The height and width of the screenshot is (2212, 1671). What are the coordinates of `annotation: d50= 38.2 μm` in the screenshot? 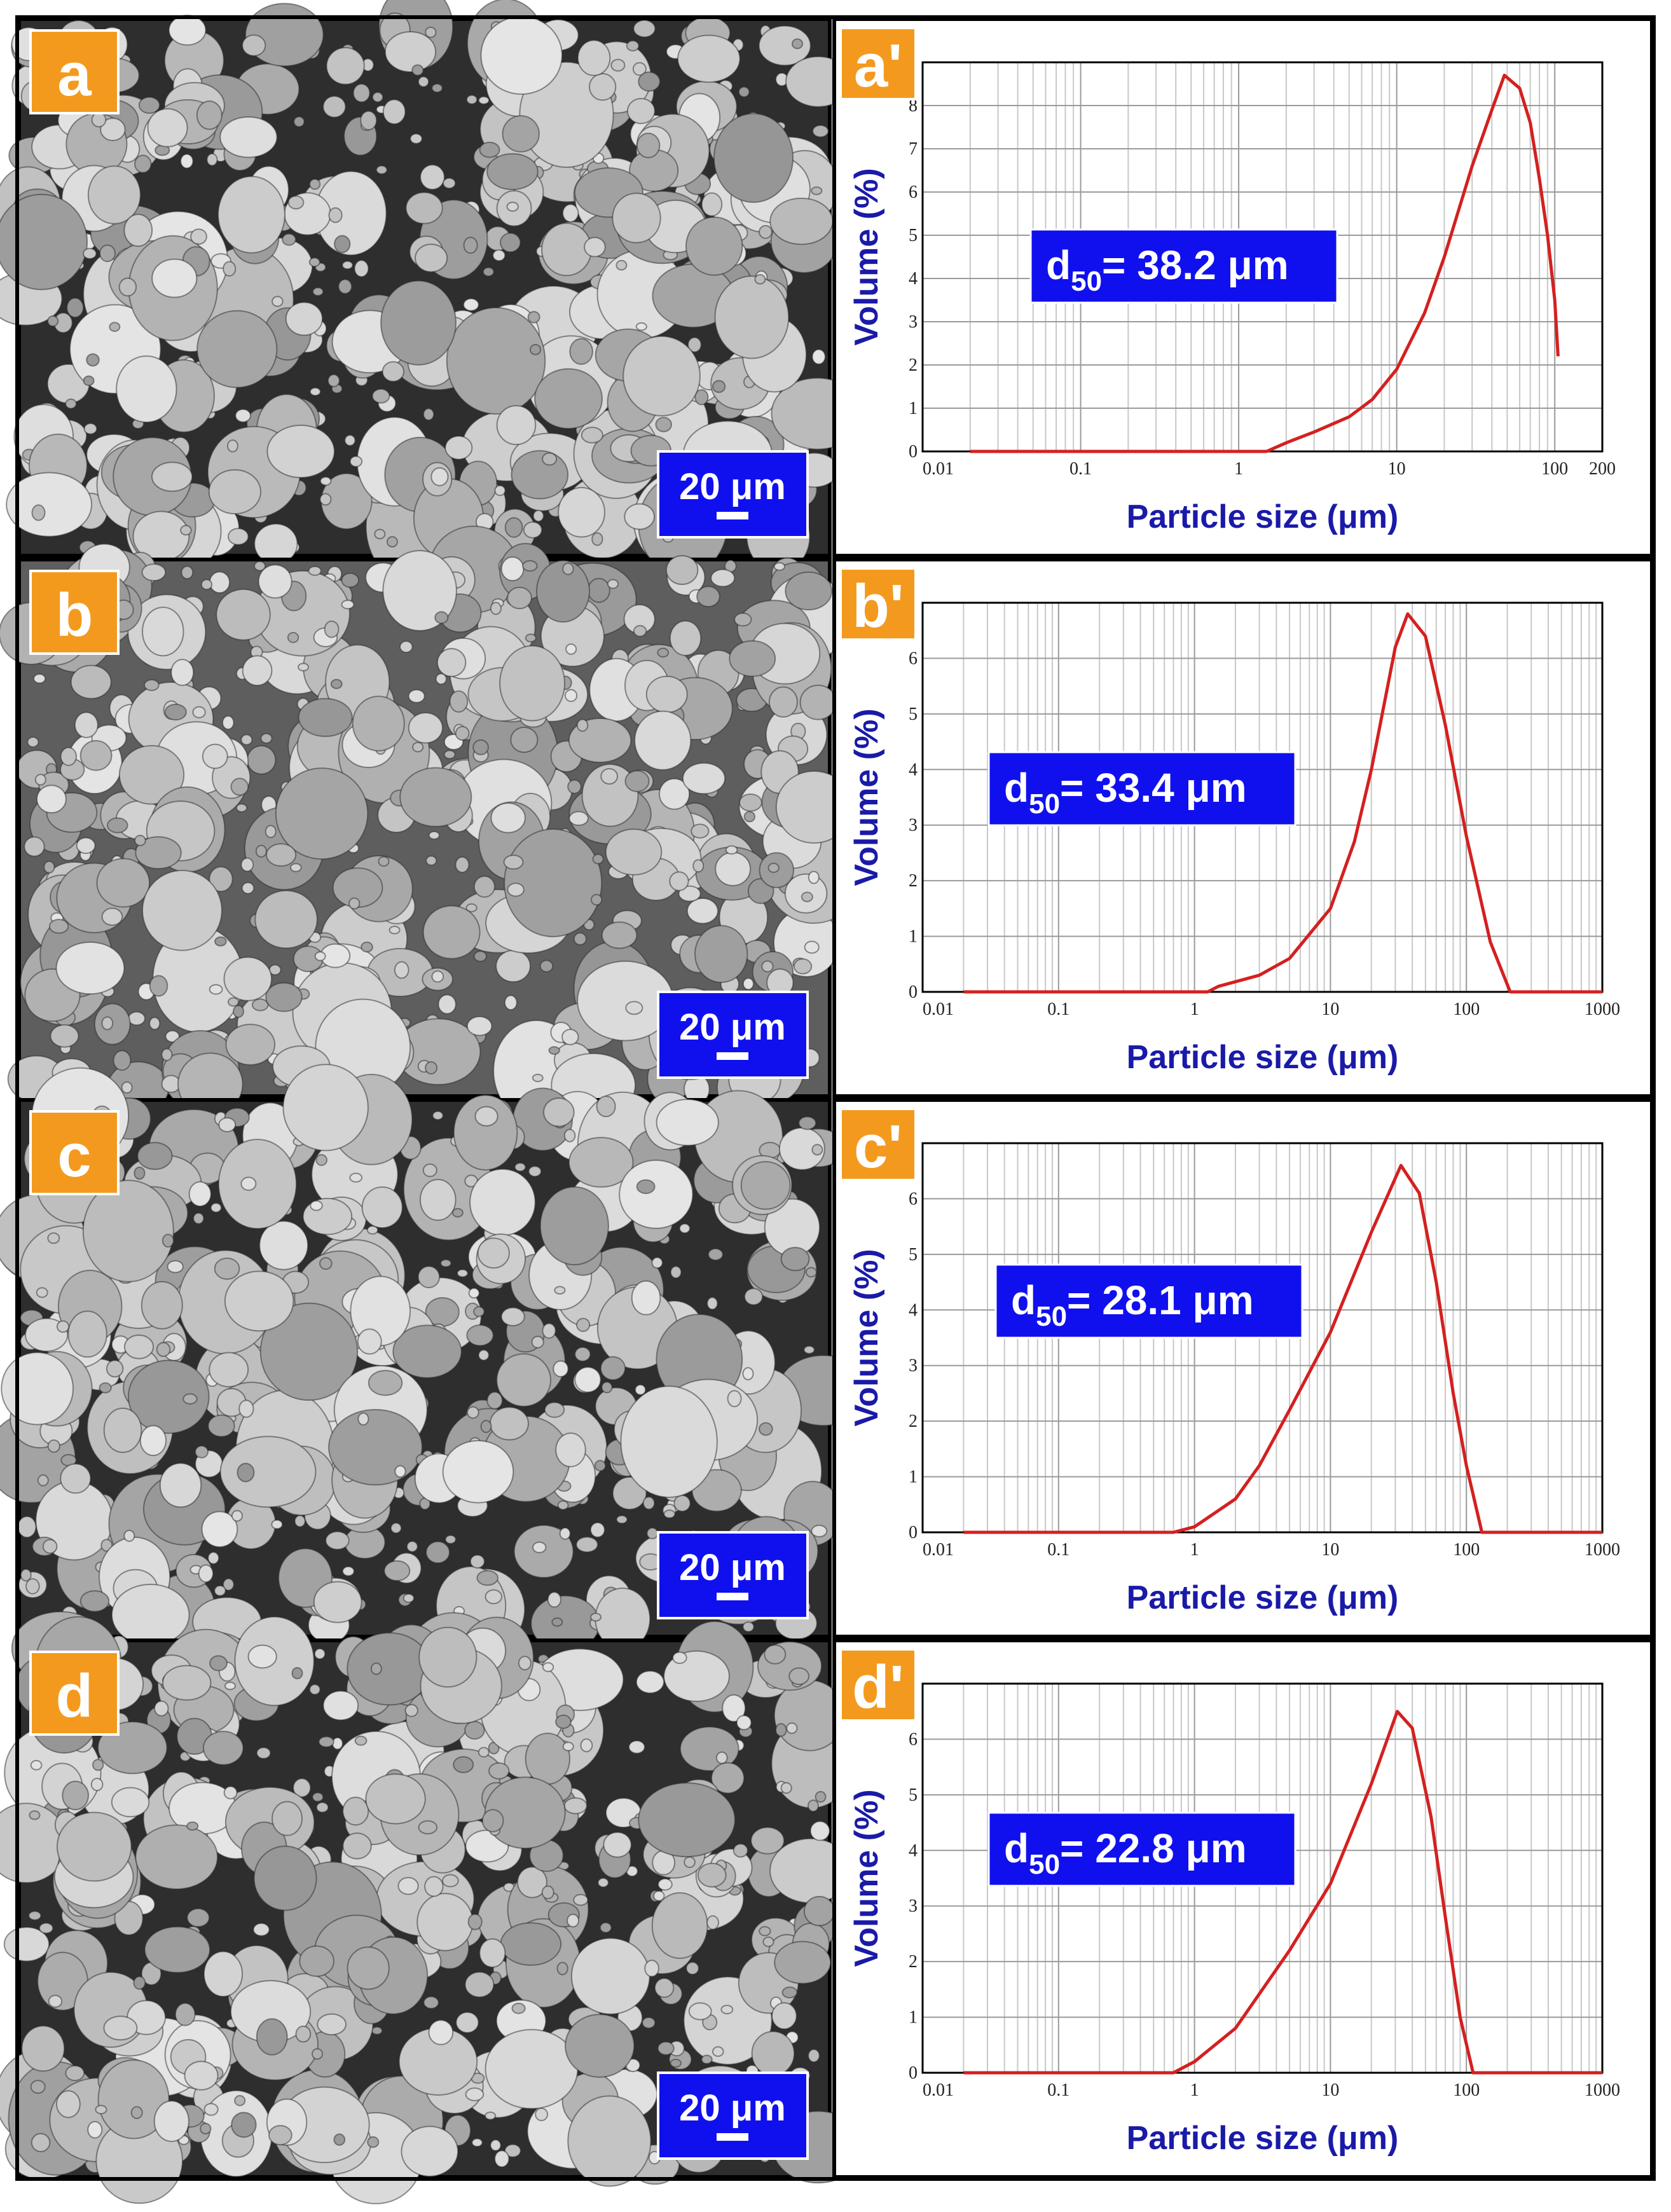 It's located at (1167, 269).